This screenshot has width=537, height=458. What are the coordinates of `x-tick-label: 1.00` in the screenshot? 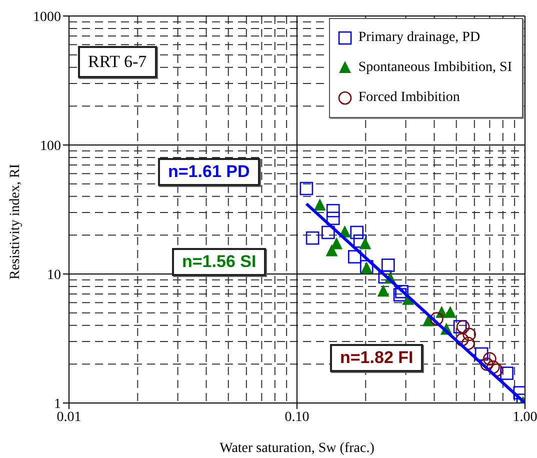 It's located at (524, 417).